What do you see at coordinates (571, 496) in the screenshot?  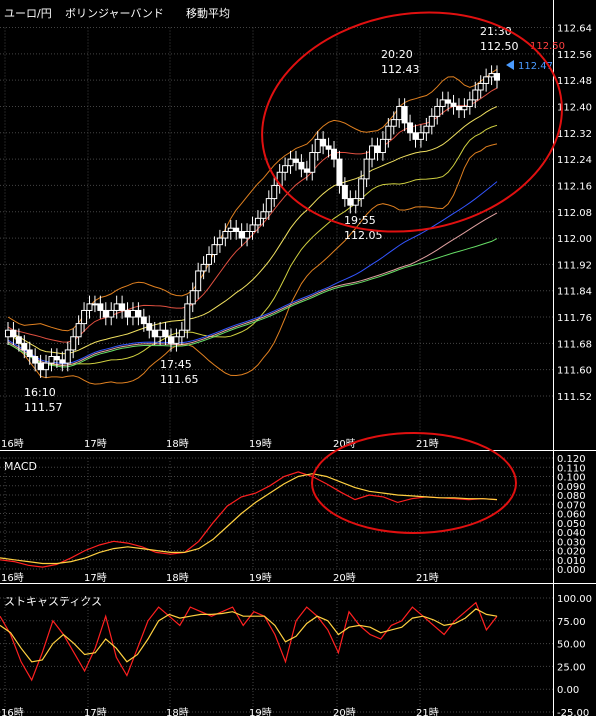 I see `indicator-tick-label: 0.080` at bounding box center [571, 496].